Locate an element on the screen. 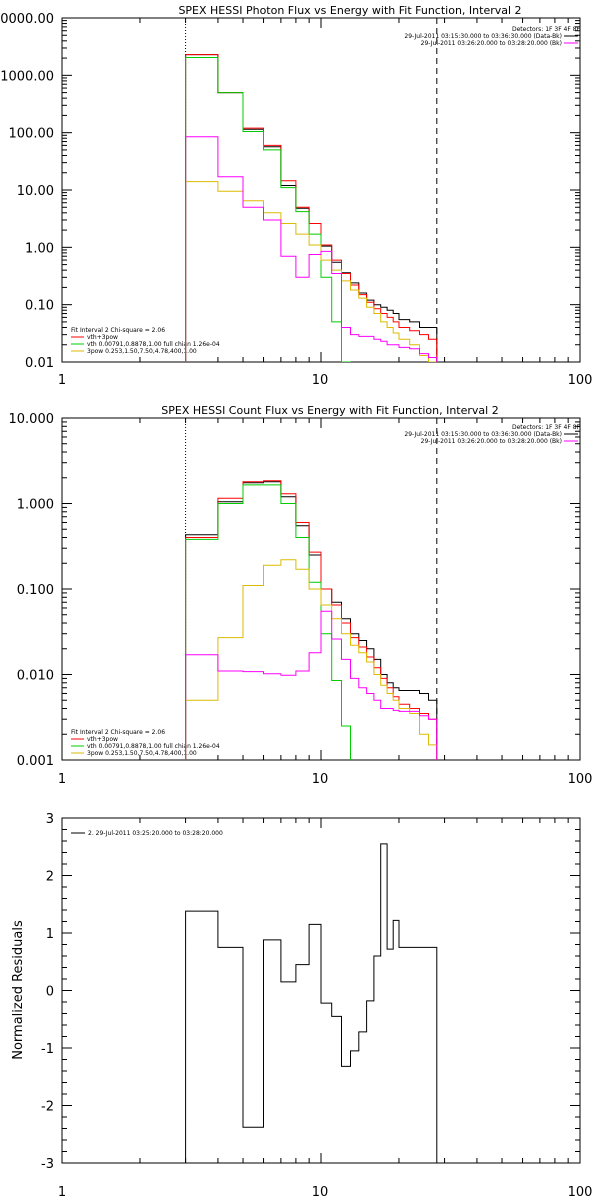 This screenshot has height=1200, width=600. y-tick-label: -3 is located at coordinates (47, 1164).